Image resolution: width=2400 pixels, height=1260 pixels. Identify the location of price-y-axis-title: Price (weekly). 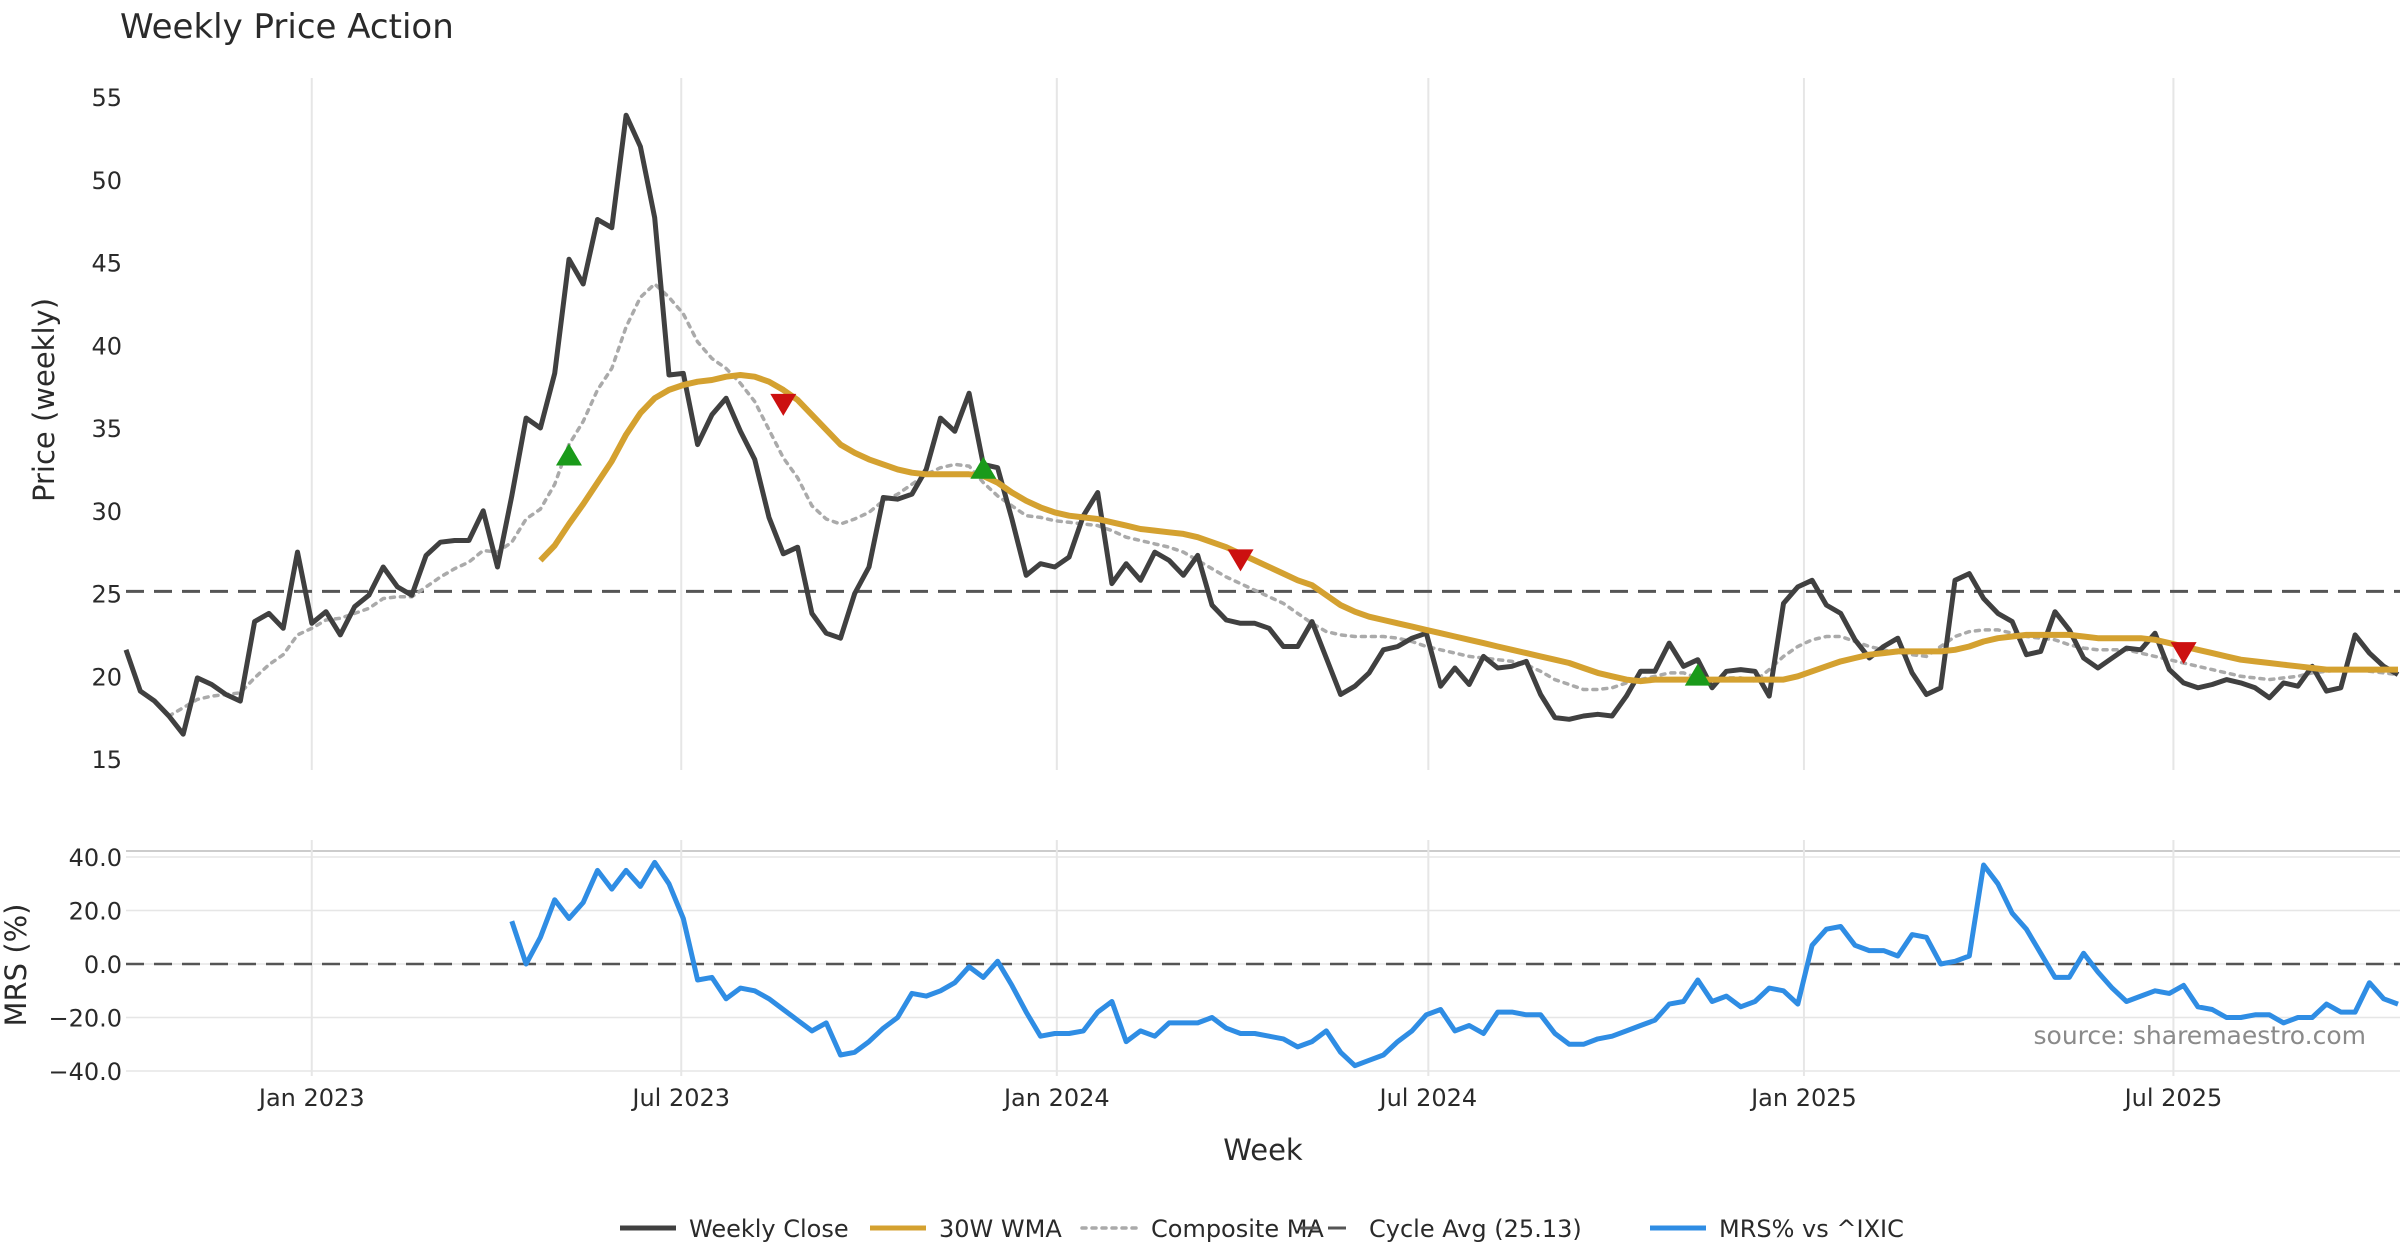
(44, 400).